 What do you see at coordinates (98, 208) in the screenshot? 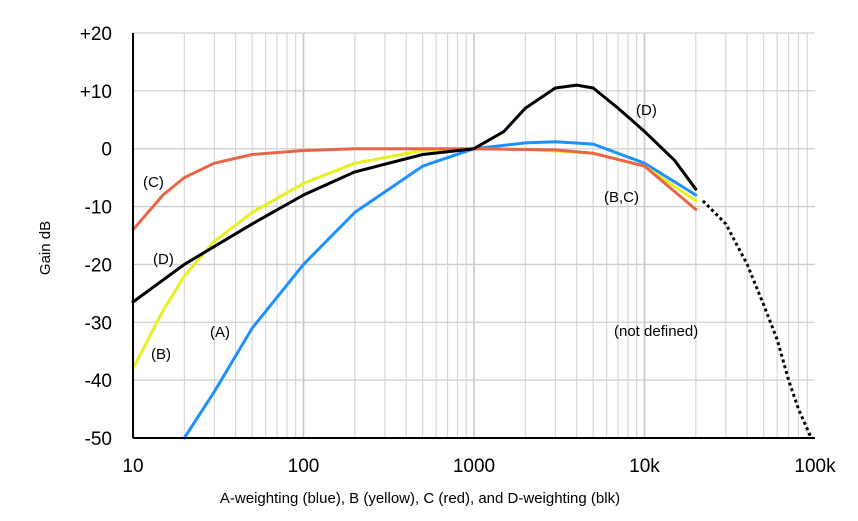
I see `y-tick-label: -10` at bounding box center [98, 208].